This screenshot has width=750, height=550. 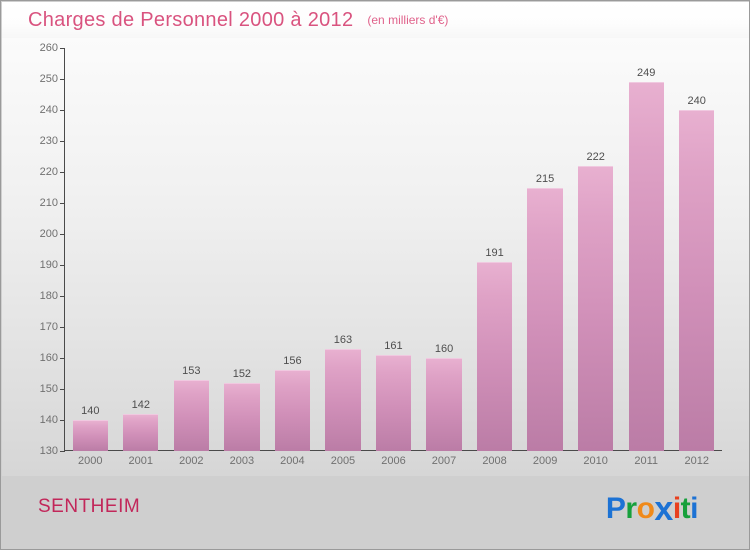 I want to click on y-axis-line, so click(x=64, y=249).